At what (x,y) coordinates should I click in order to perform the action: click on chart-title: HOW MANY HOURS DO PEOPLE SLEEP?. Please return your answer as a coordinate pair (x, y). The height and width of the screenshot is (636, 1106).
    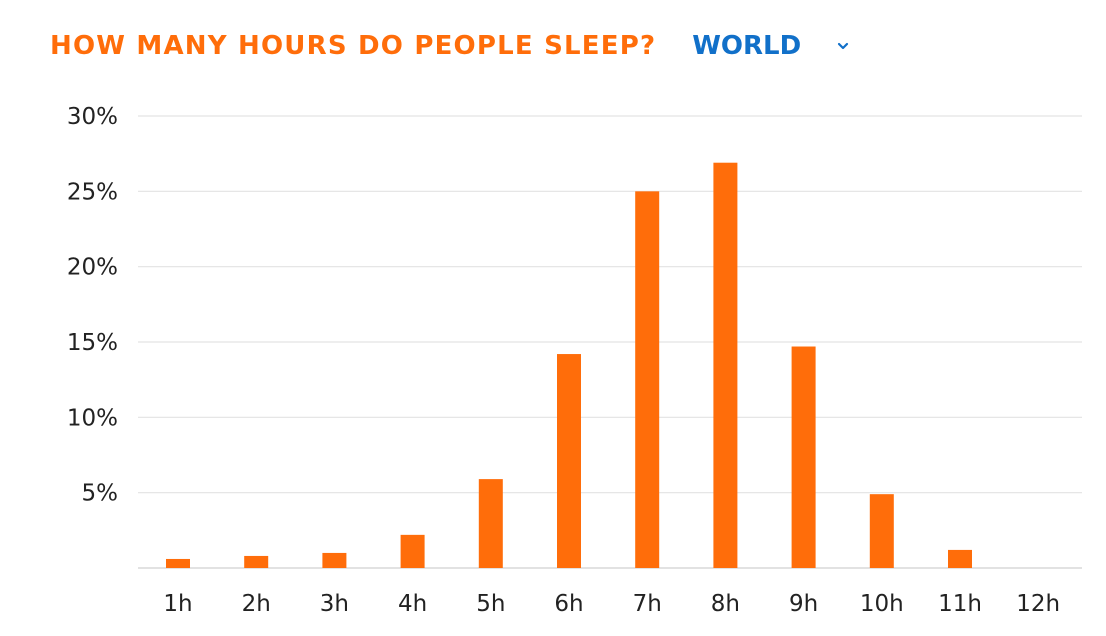
    Looking at the image, I should click on (353, 46).